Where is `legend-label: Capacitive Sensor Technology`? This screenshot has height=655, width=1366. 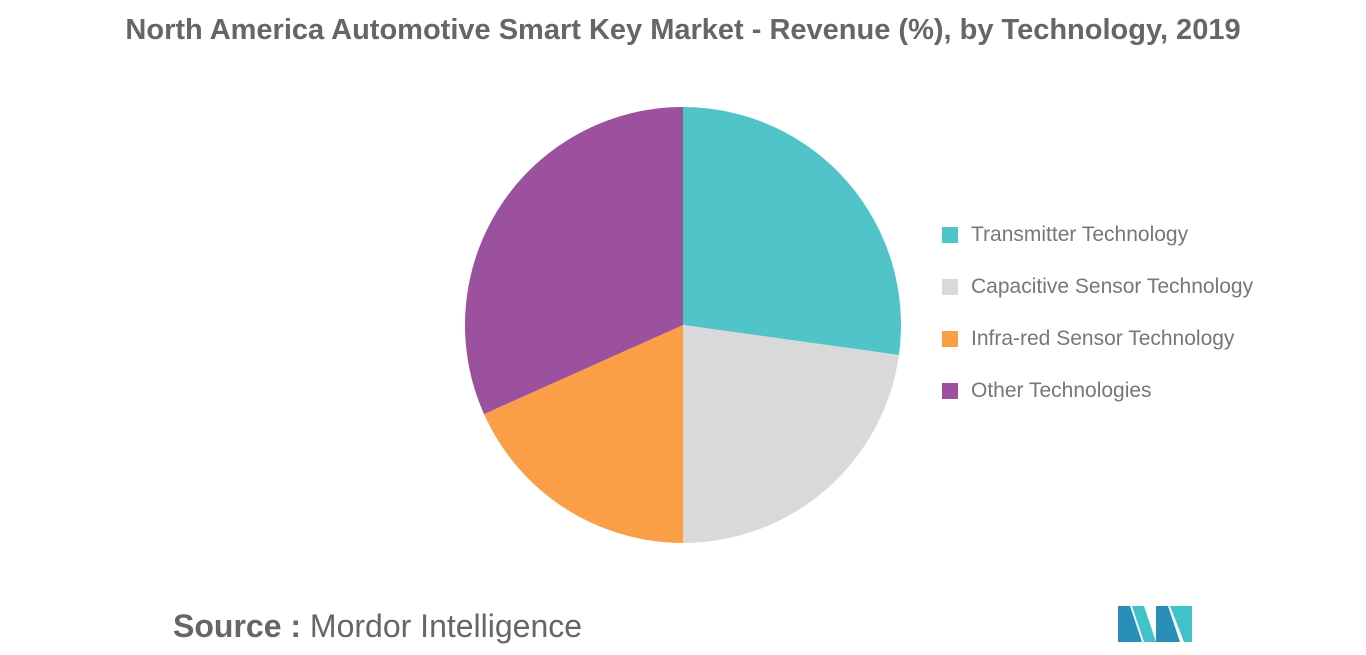
legend-label: Capacitive Sensor Technology is located at coordinates (1112, 286).